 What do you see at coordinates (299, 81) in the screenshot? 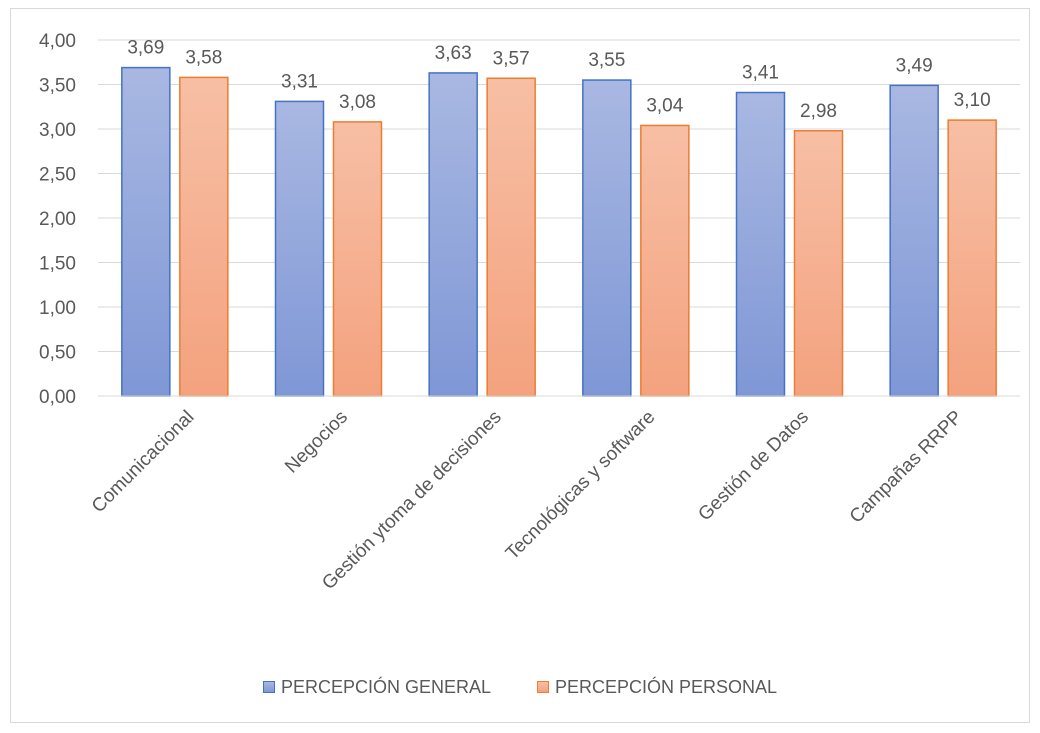
I see `data-label: 3,31` at bounding box center [299, 81].